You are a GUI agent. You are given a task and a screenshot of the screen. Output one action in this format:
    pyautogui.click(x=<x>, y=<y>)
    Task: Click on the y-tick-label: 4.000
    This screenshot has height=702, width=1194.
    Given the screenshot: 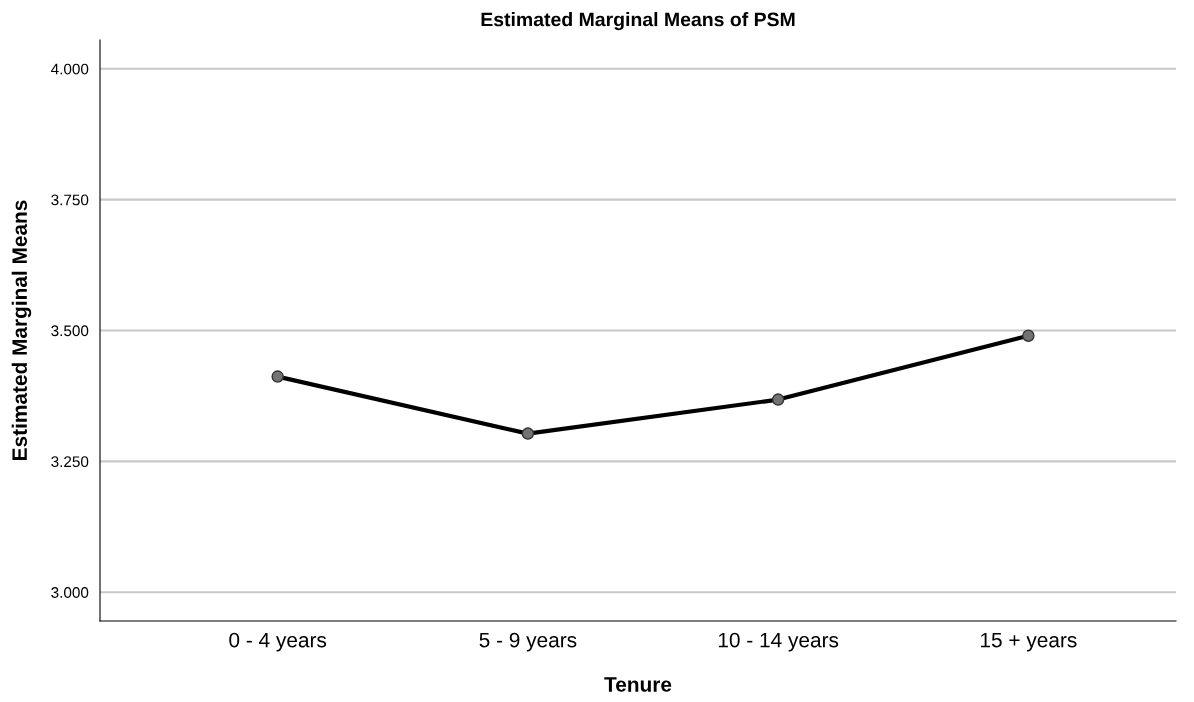 What is the action you would take?
    pyautogui.click(x=70, y=69)
    